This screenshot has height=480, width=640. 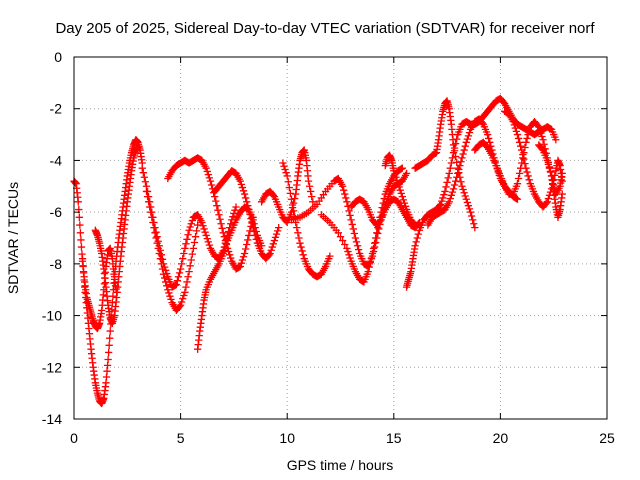 I want to click on y-tick-label: -8, so click(x=56, y=264).